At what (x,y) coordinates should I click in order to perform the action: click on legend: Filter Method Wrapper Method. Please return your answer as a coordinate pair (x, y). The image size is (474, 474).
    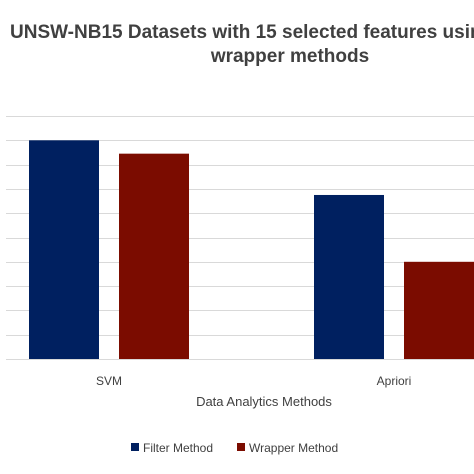
    Looking at the image, I should click on (234, 448).